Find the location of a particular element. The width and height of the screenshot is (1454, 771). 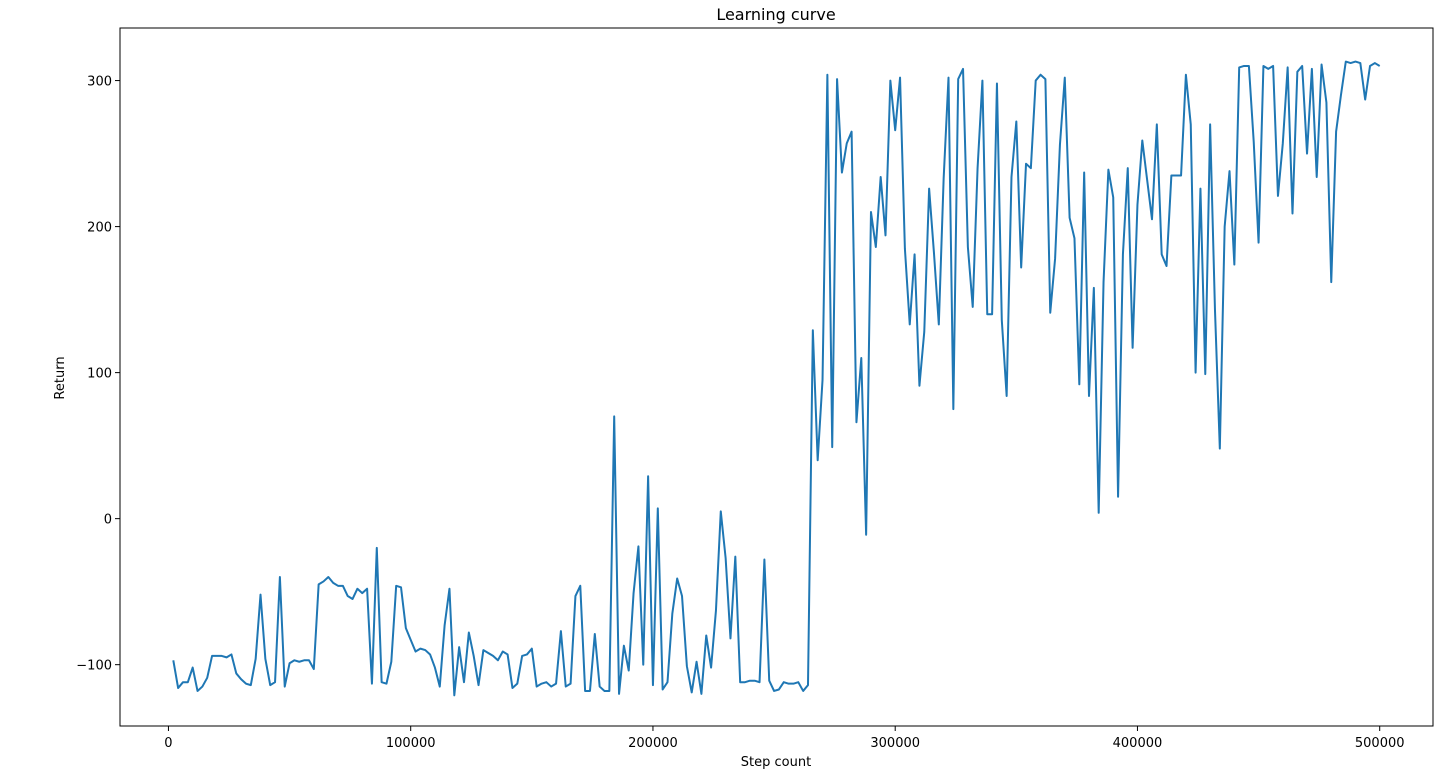

x-axis-label: Step count is located at coordinates (776, 762).